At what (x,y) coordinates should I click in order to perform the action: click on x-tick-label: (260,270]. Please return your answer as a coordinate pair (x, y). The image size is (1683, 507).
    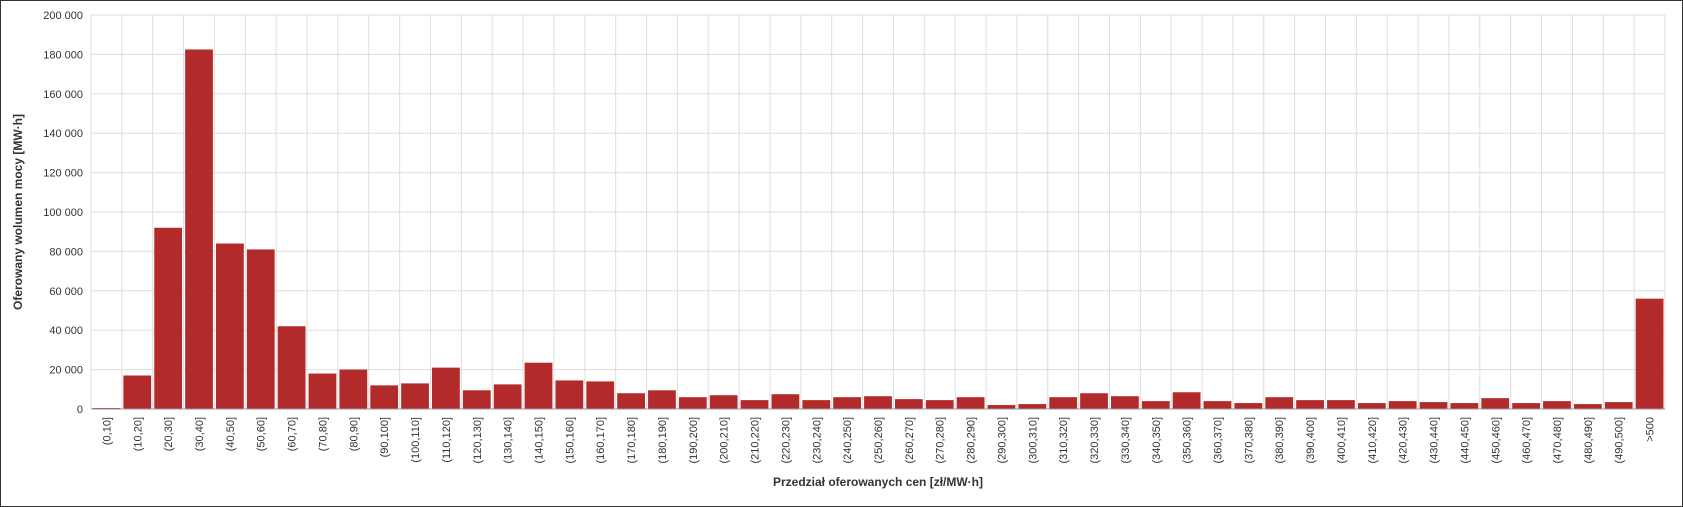
    Looking at the image, I should click on (910, 440).